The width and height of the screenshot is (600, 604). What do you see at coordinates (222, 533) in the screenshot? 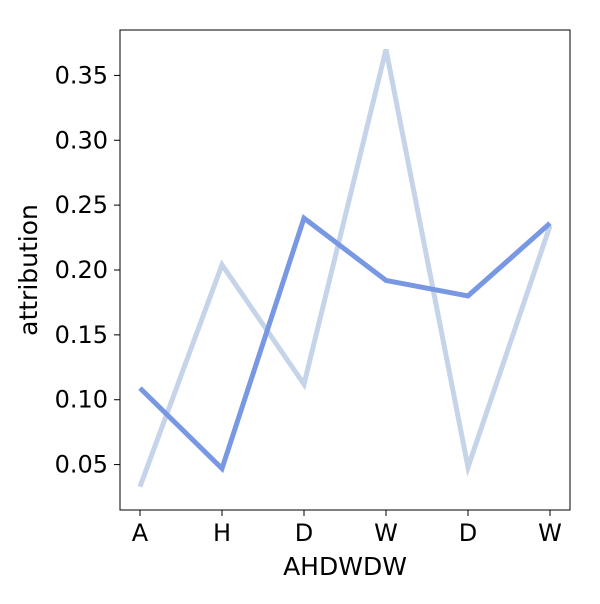
I see `x-tick-label: H` at bounding box center [222, 533].